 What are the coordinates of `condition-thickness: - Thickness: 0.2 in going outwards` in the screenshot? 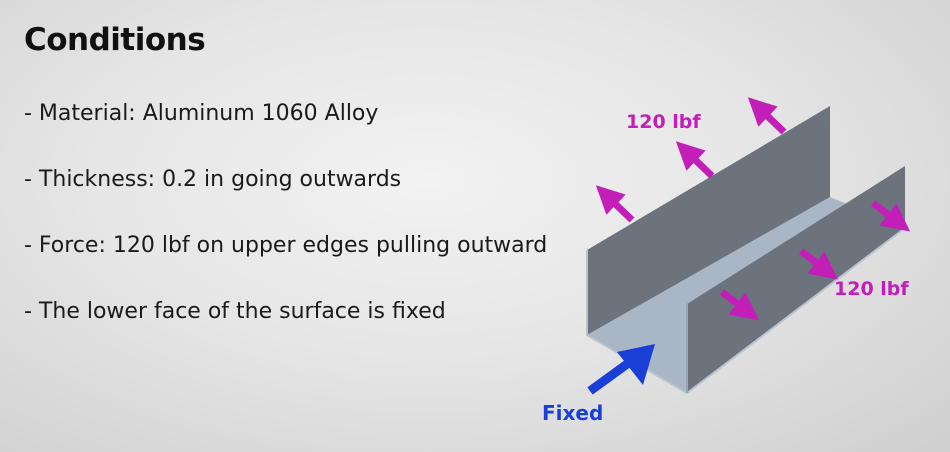 It's located at (213, 179).